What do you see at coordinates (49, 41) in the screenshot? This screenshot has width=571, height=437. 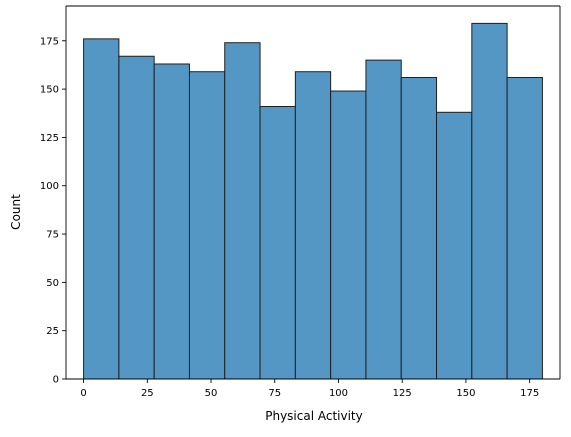 I see `y-tick-label: 175` at bounding box center [49, 41].